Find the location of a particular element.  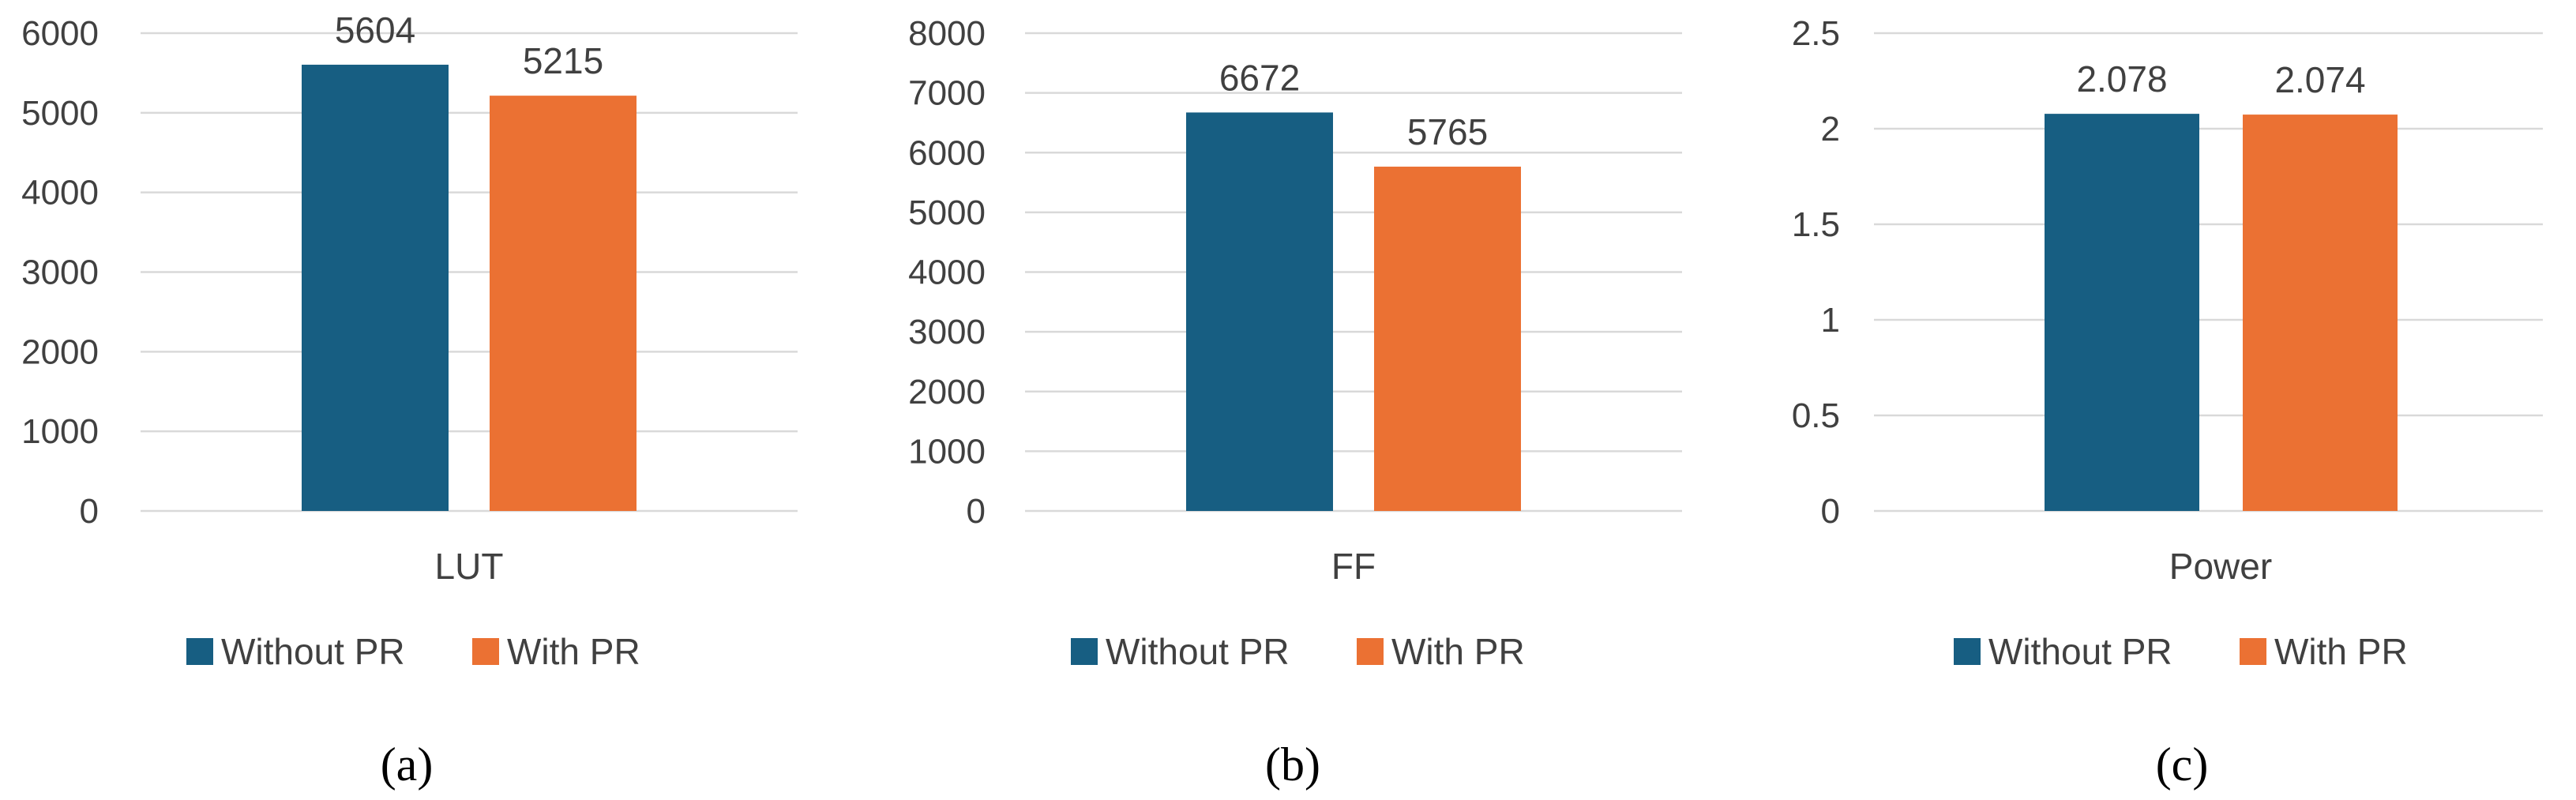

panel-caption: (a) is located at coordinates (407, 764).